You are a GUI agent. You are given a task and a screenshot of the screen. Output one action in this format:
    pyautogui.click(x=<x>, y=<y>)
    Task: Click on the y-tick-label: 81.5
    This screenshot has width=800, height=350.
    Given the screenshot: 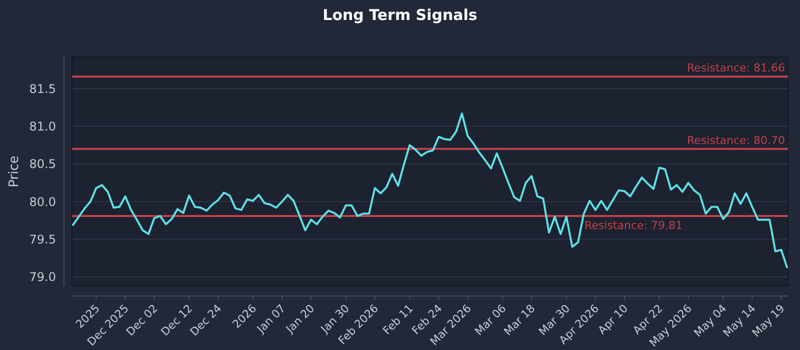 What is the action you would take?
    pyautogui.click(x=42, y=89)
    